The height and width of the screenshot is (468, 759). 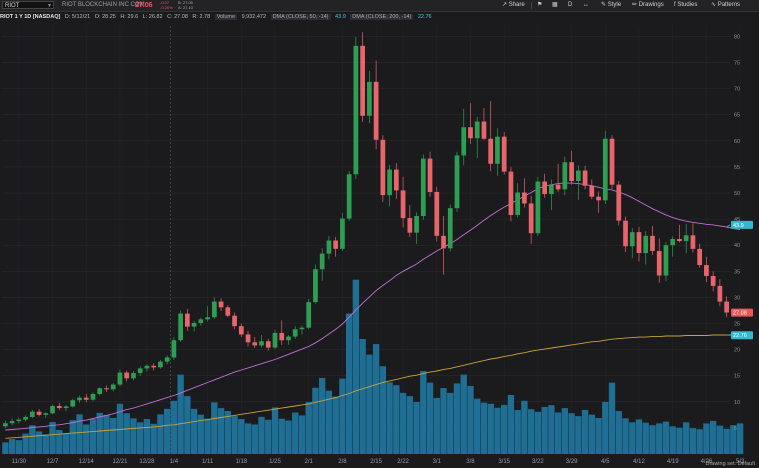 What do you see at coordinates (28, 5) in the screenshot?
I see `symbol-input: RIOT ▾` at bounding box center [28, 5].